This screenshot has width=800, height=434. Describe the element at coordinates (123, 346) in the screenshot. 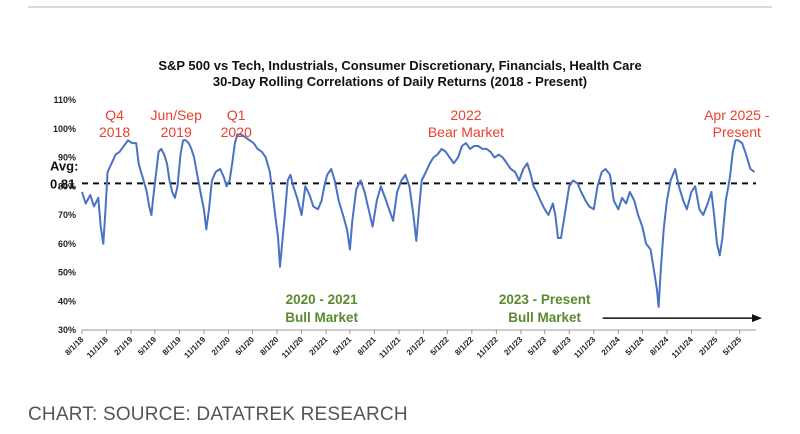

I see `x-tick-label: 2/1/19` at that location.